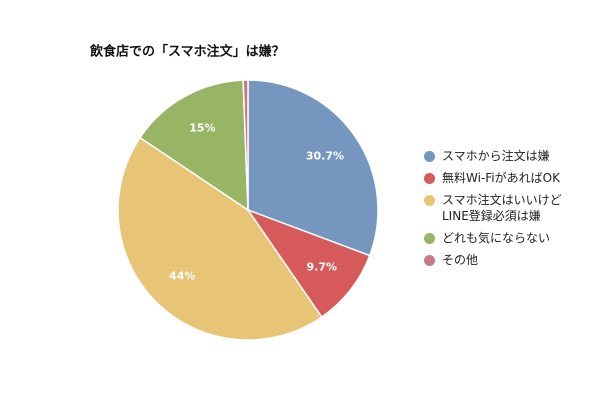  I want to click on legend-label: スマホから注文は嫌, so click(496, 156).